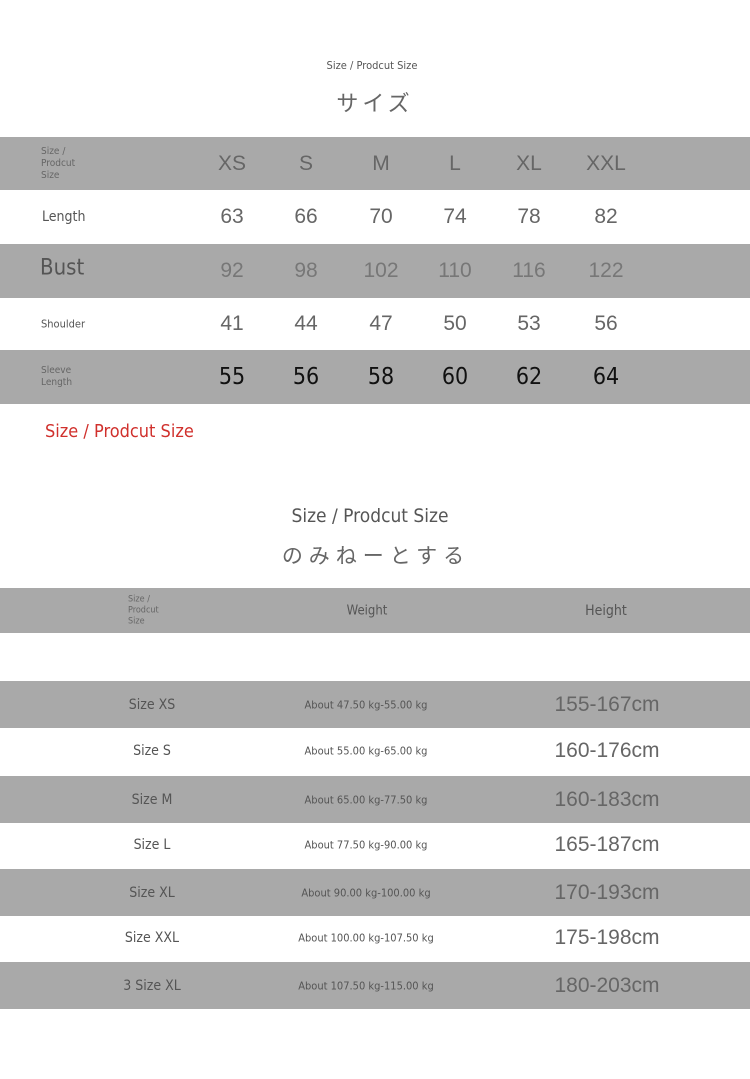 The height and width of the screenshot is (1079, 750). What do you see at coordinates (366, 892) in the screenshot?
I see `weight-cell: About 90.00 kg-100.00 kg` at bounding box center [366, 892].